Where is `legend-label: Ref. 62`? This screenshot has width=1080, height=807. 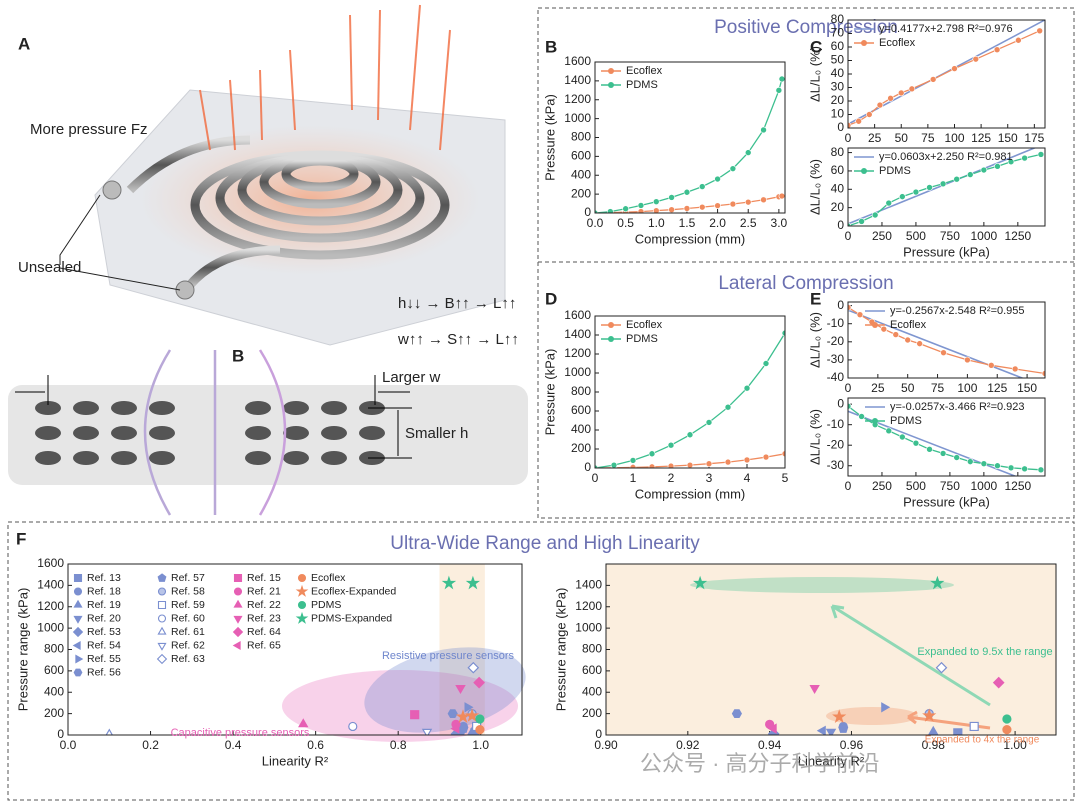 legend-label: Ref. 62 is located at coordinates (188, 645).